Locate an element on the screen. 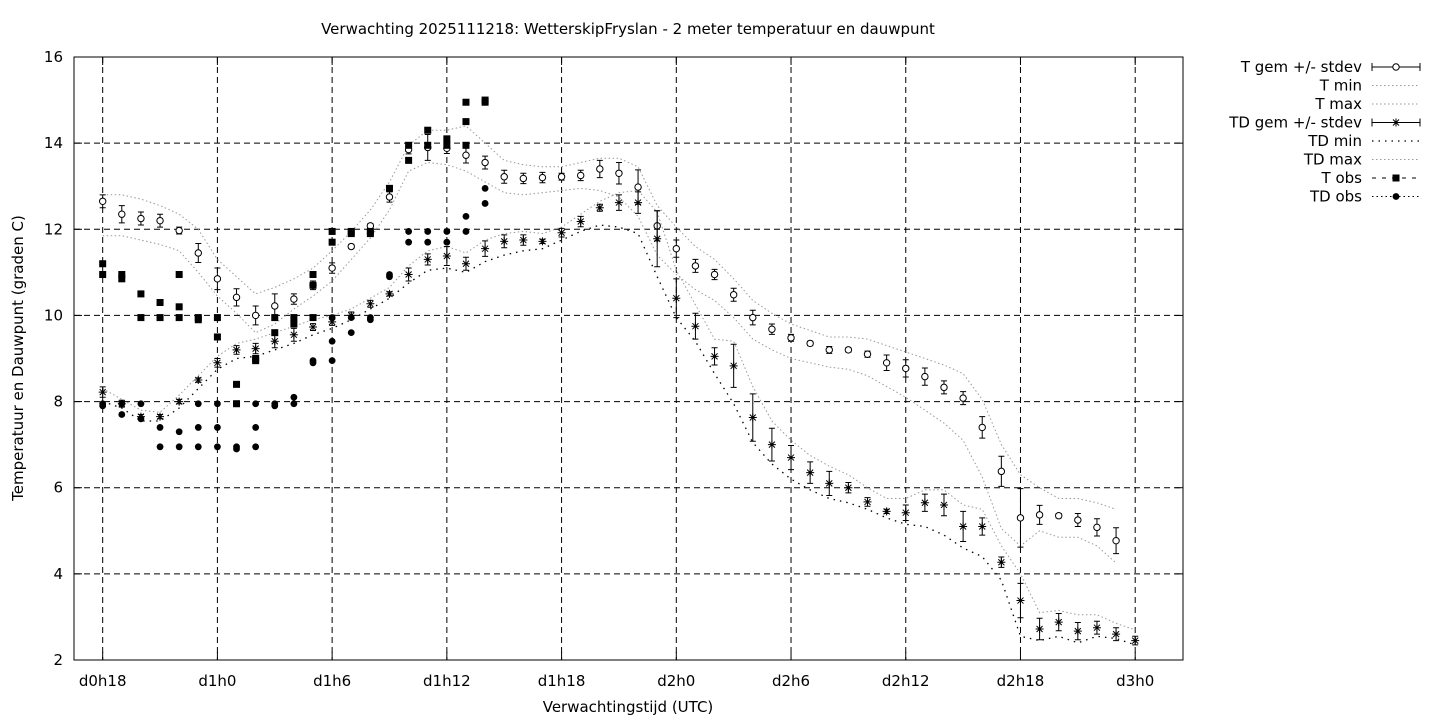  legend-label: T gem +/- stdev is located at coordinates (1301, 67).